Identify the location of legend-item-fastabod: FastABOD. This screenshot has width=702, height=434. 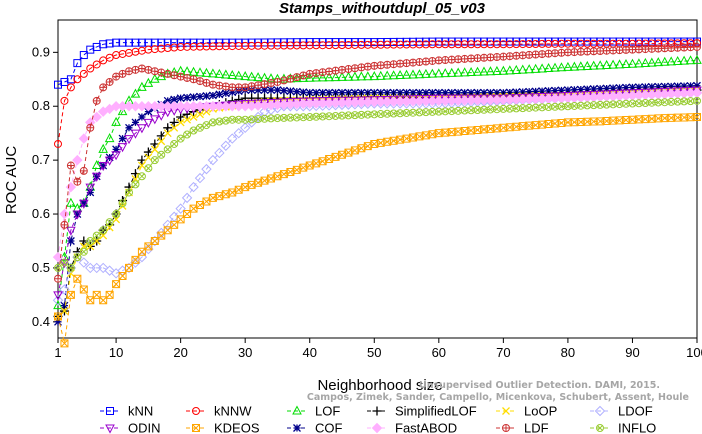
(412, 427).